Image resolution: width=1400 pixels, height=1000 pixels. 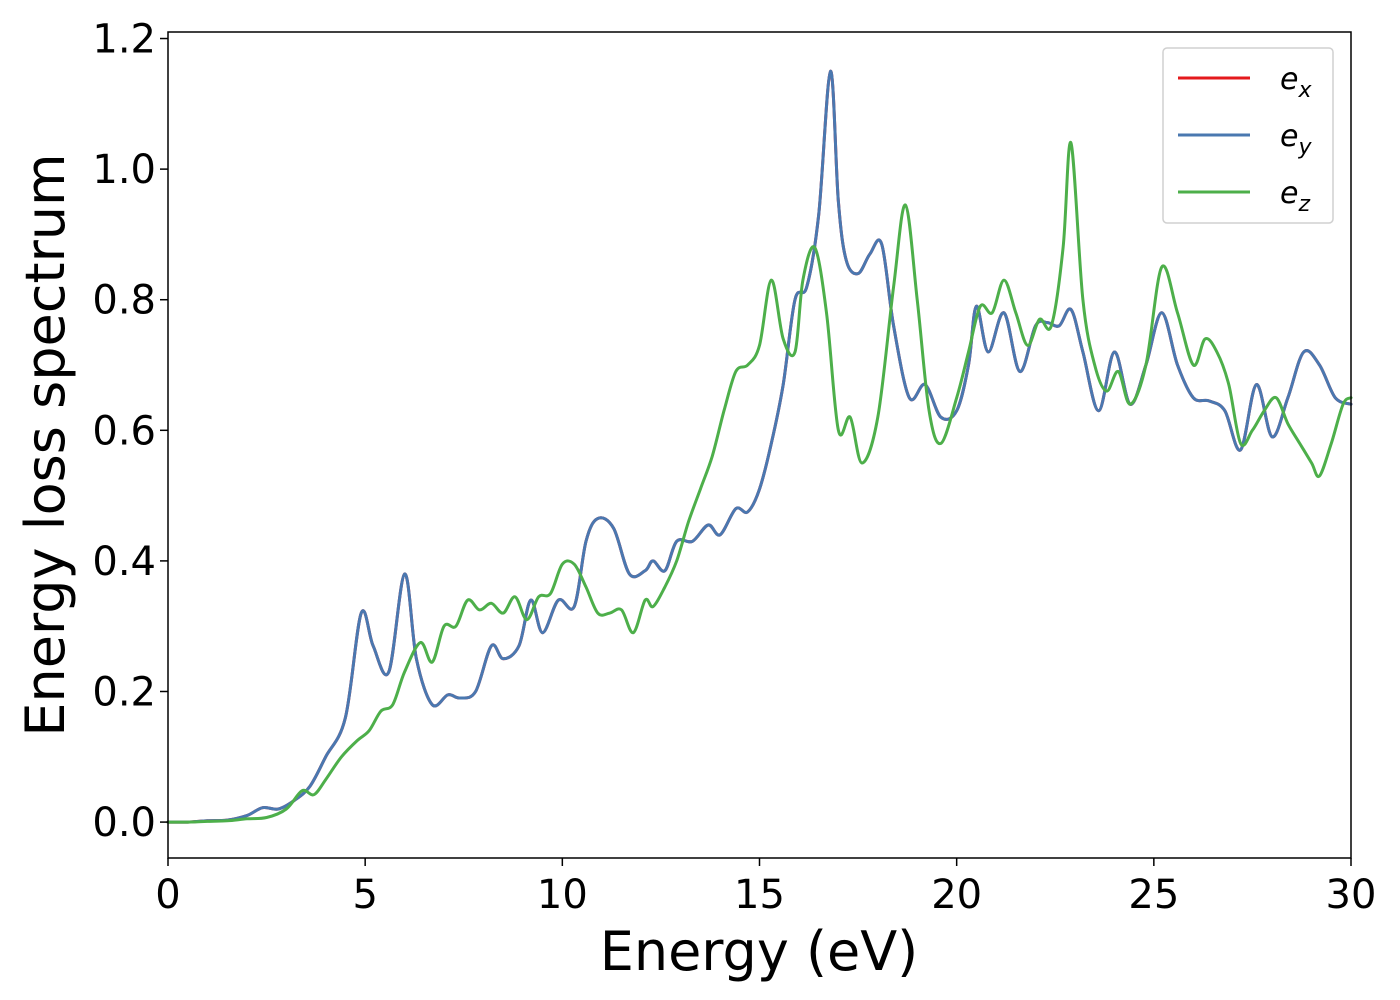 I want to click on x-tick-label: 10, so click(x=562, y=895).